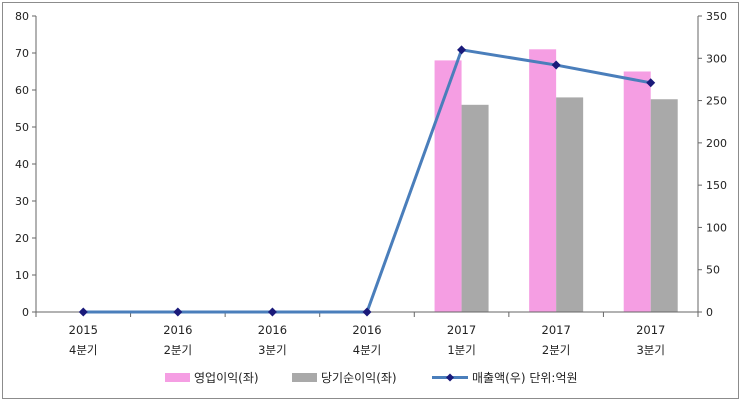 The height and width of the screenshot is (403, 743). What do you see at coordinates (22, 275) in the screenshot?
I see `left-tick-label: 10` at bounding box center [22, 275].